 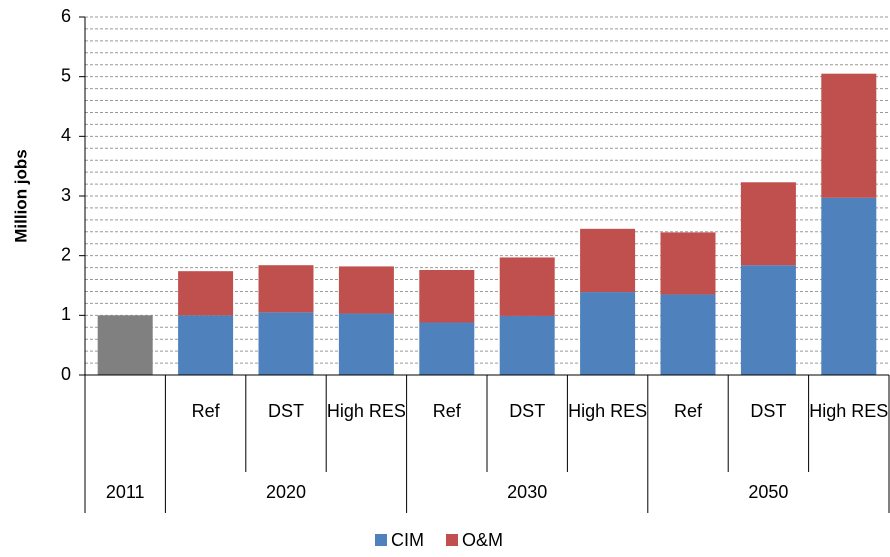 I want to click on group-label: 2050, so click(x=768, y=492).